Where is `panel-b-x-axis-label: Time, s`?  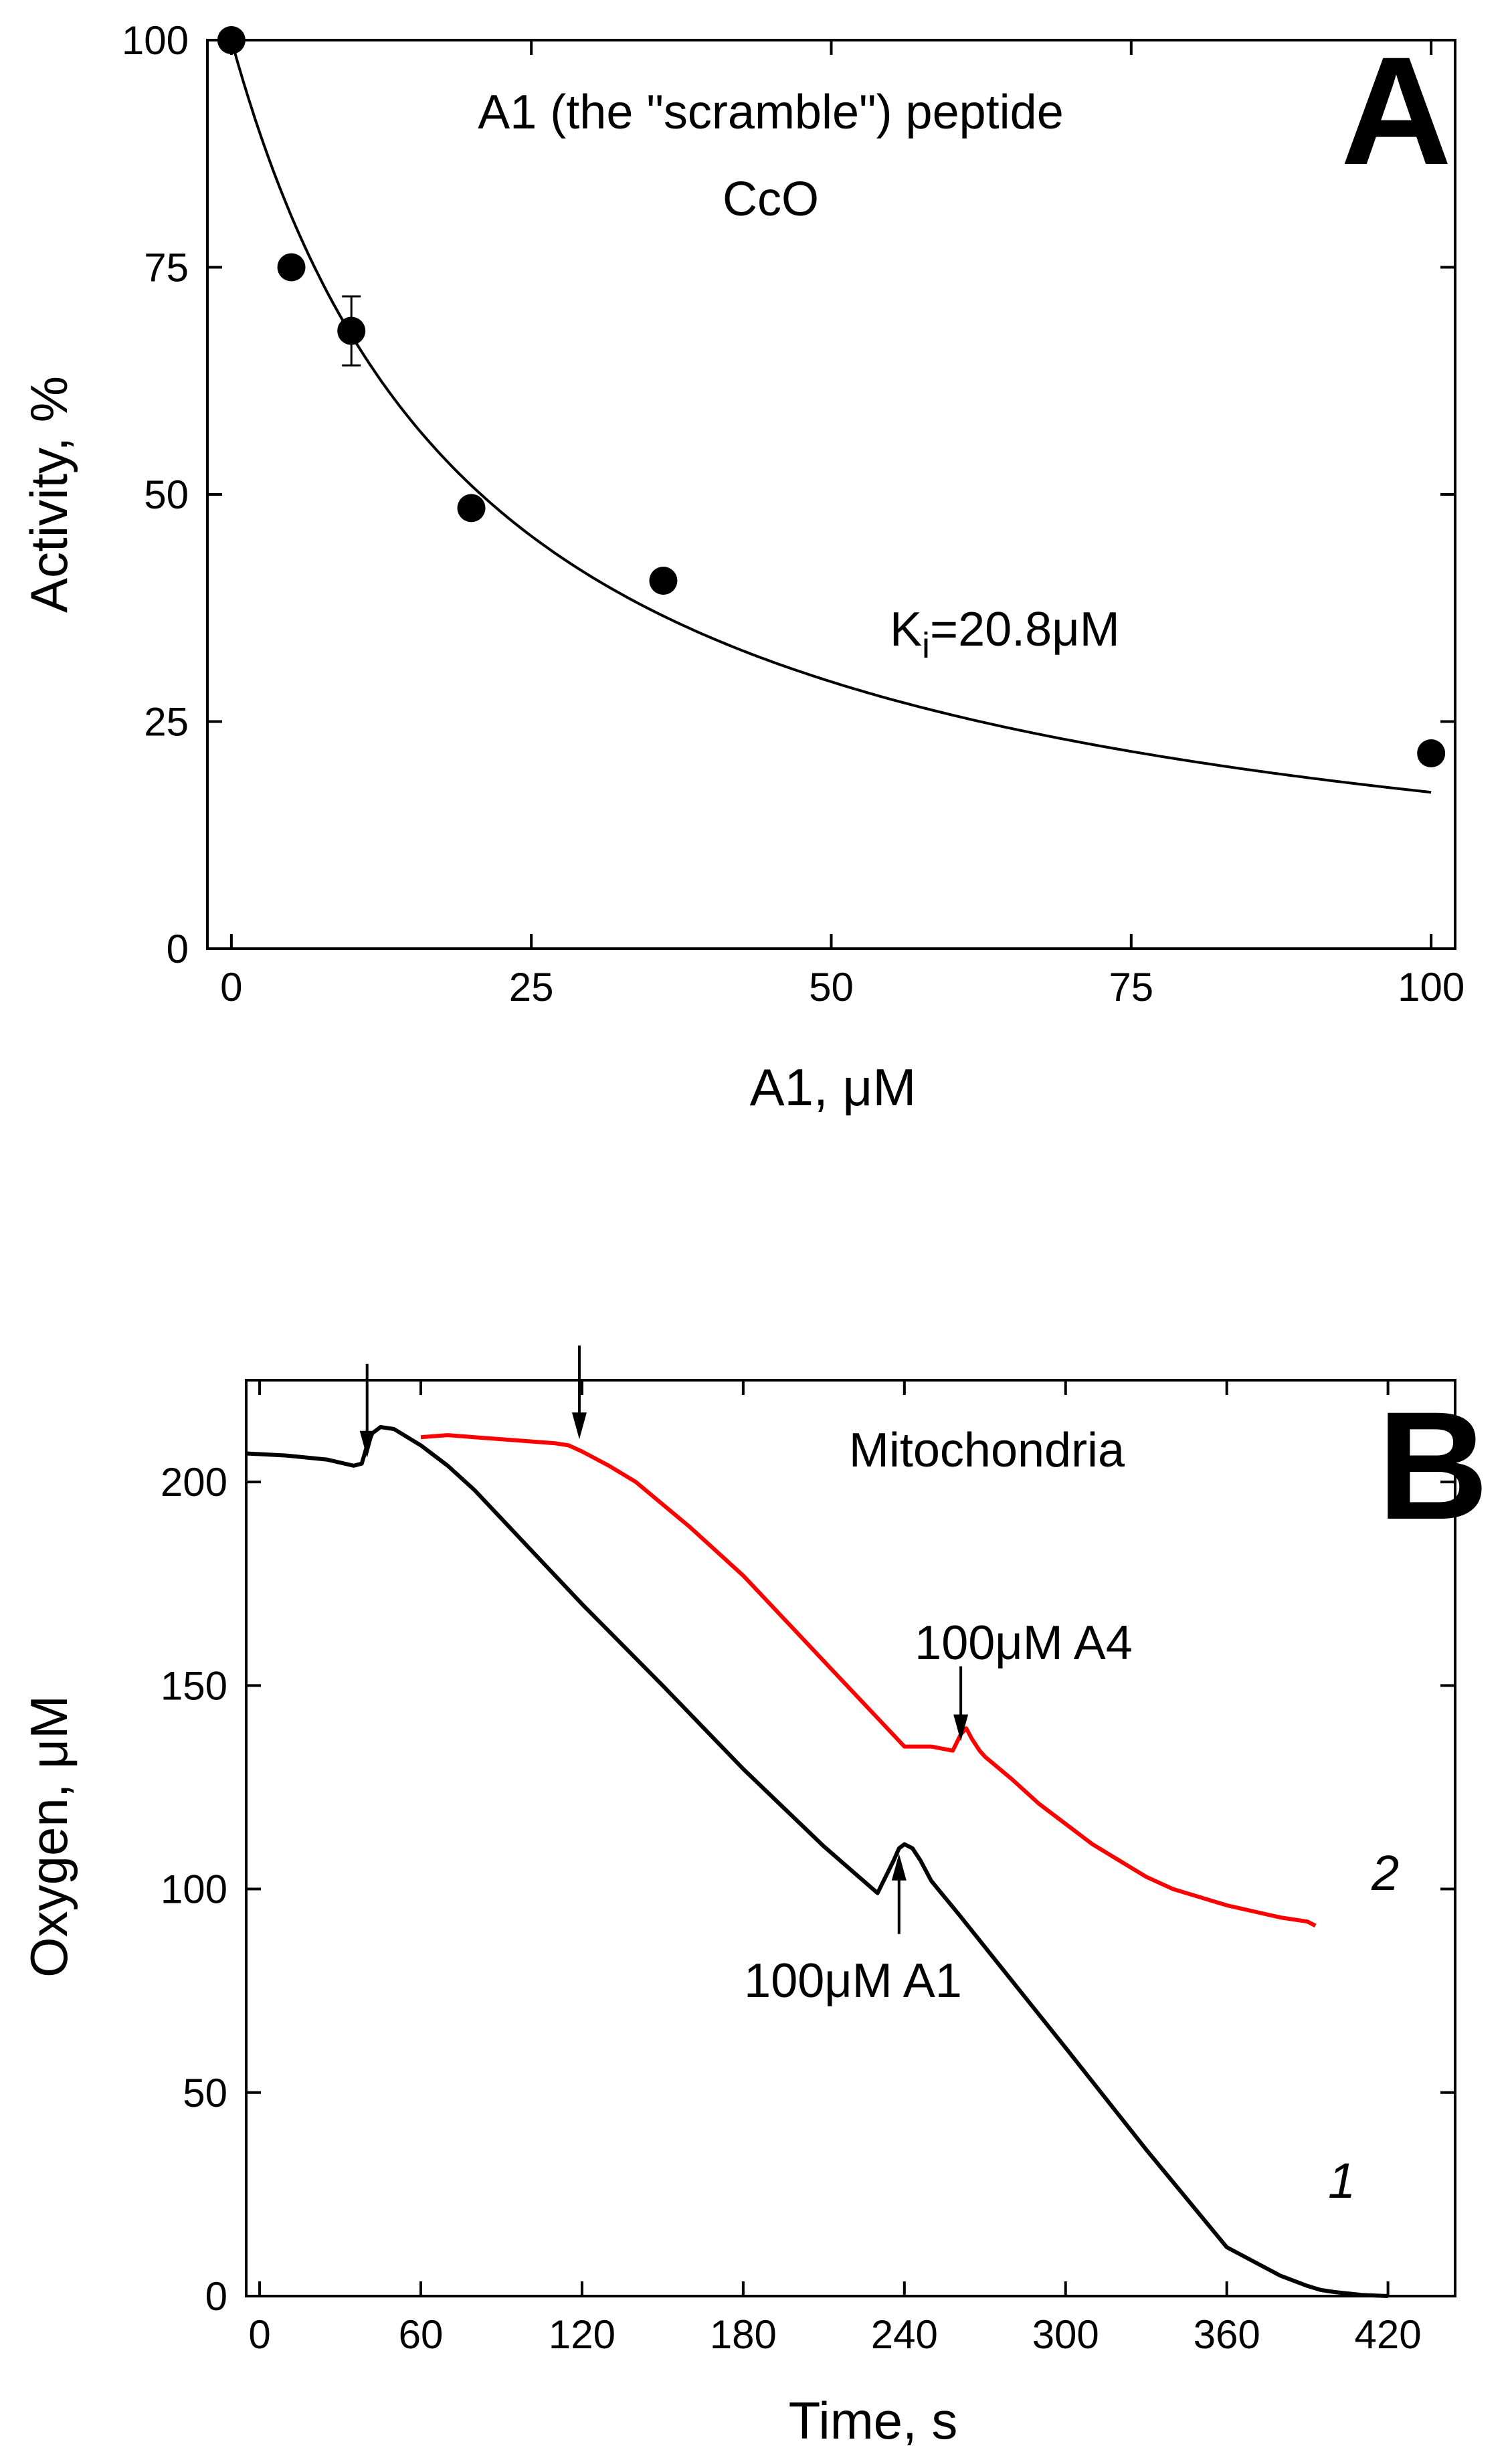
panel-b-x-axis-label: Time, s is located at coordinates (873, 2420).